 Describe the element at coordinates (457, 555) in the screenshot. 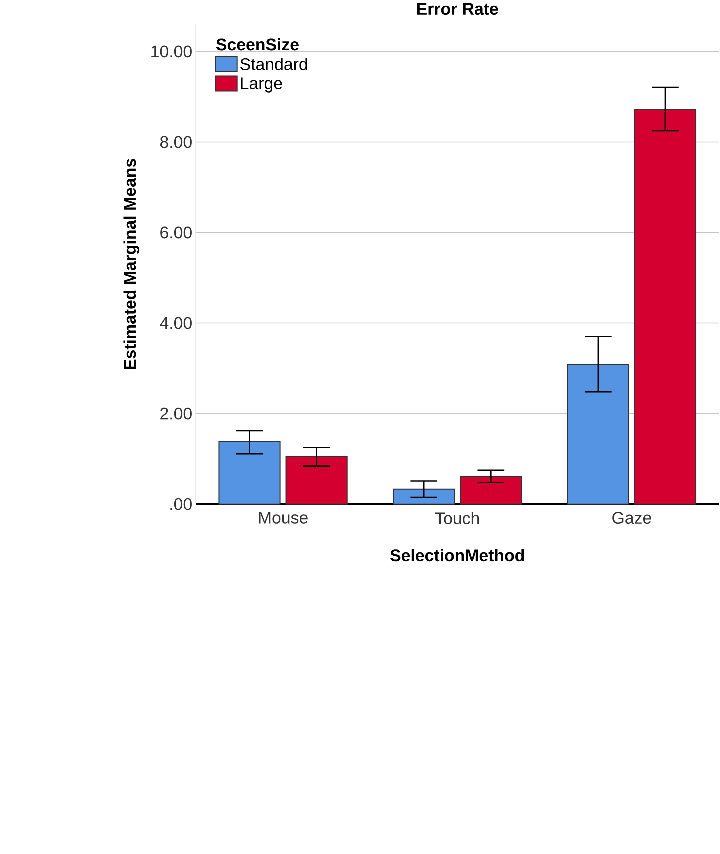

I see `x-axis-title: SelectionMethod` at that location.